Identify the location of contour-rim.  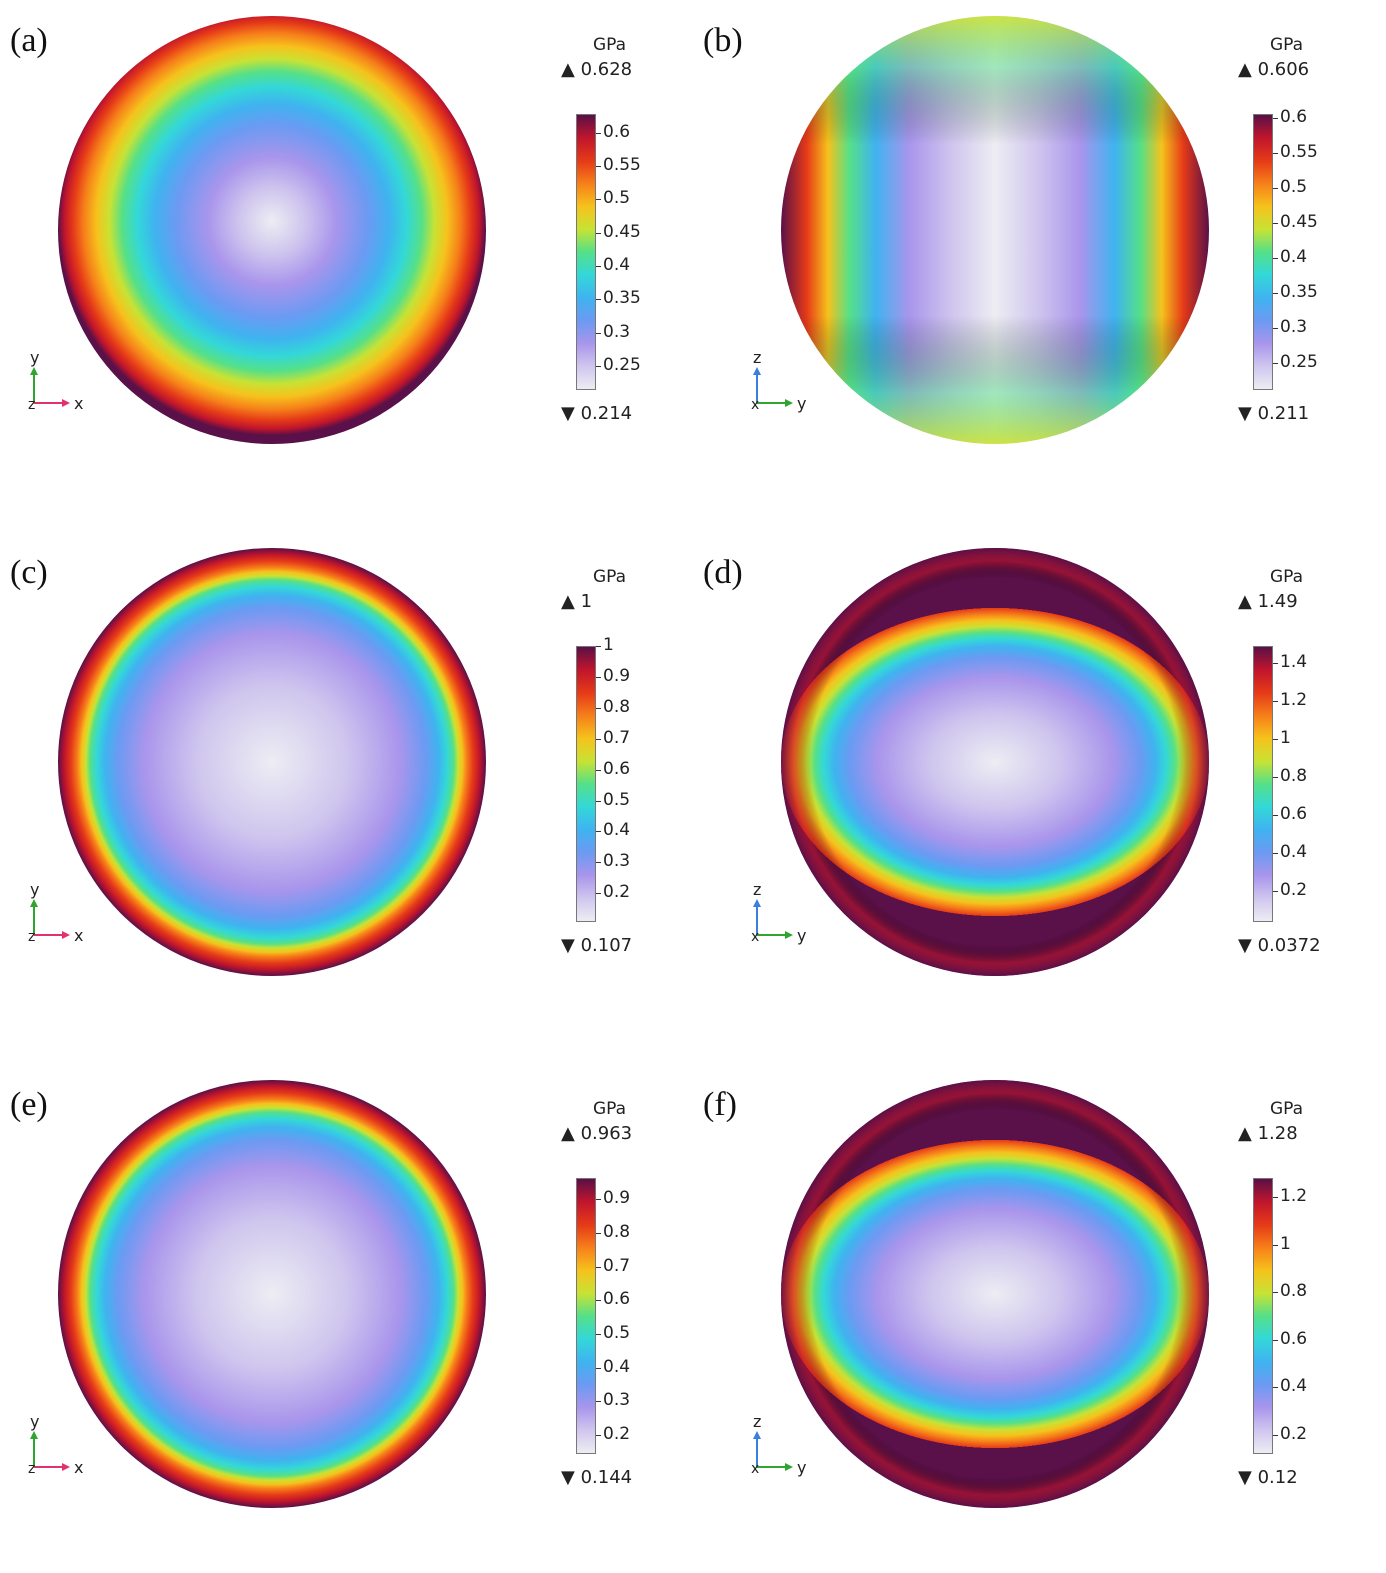
(995, 762).